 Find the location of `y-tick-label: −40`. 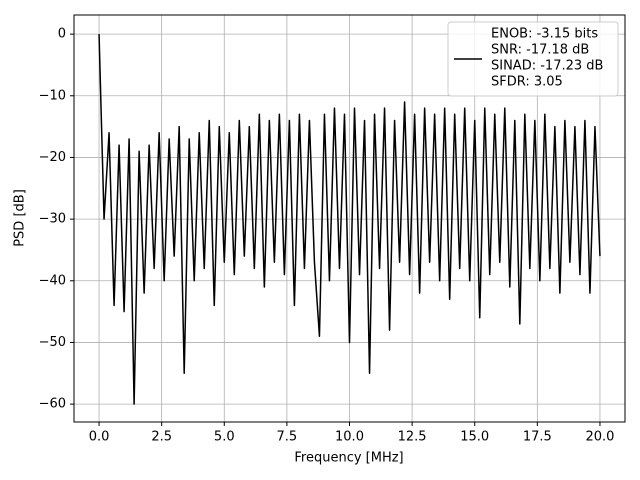

y-tick-label: −40 is located at coordinates (52, 280).